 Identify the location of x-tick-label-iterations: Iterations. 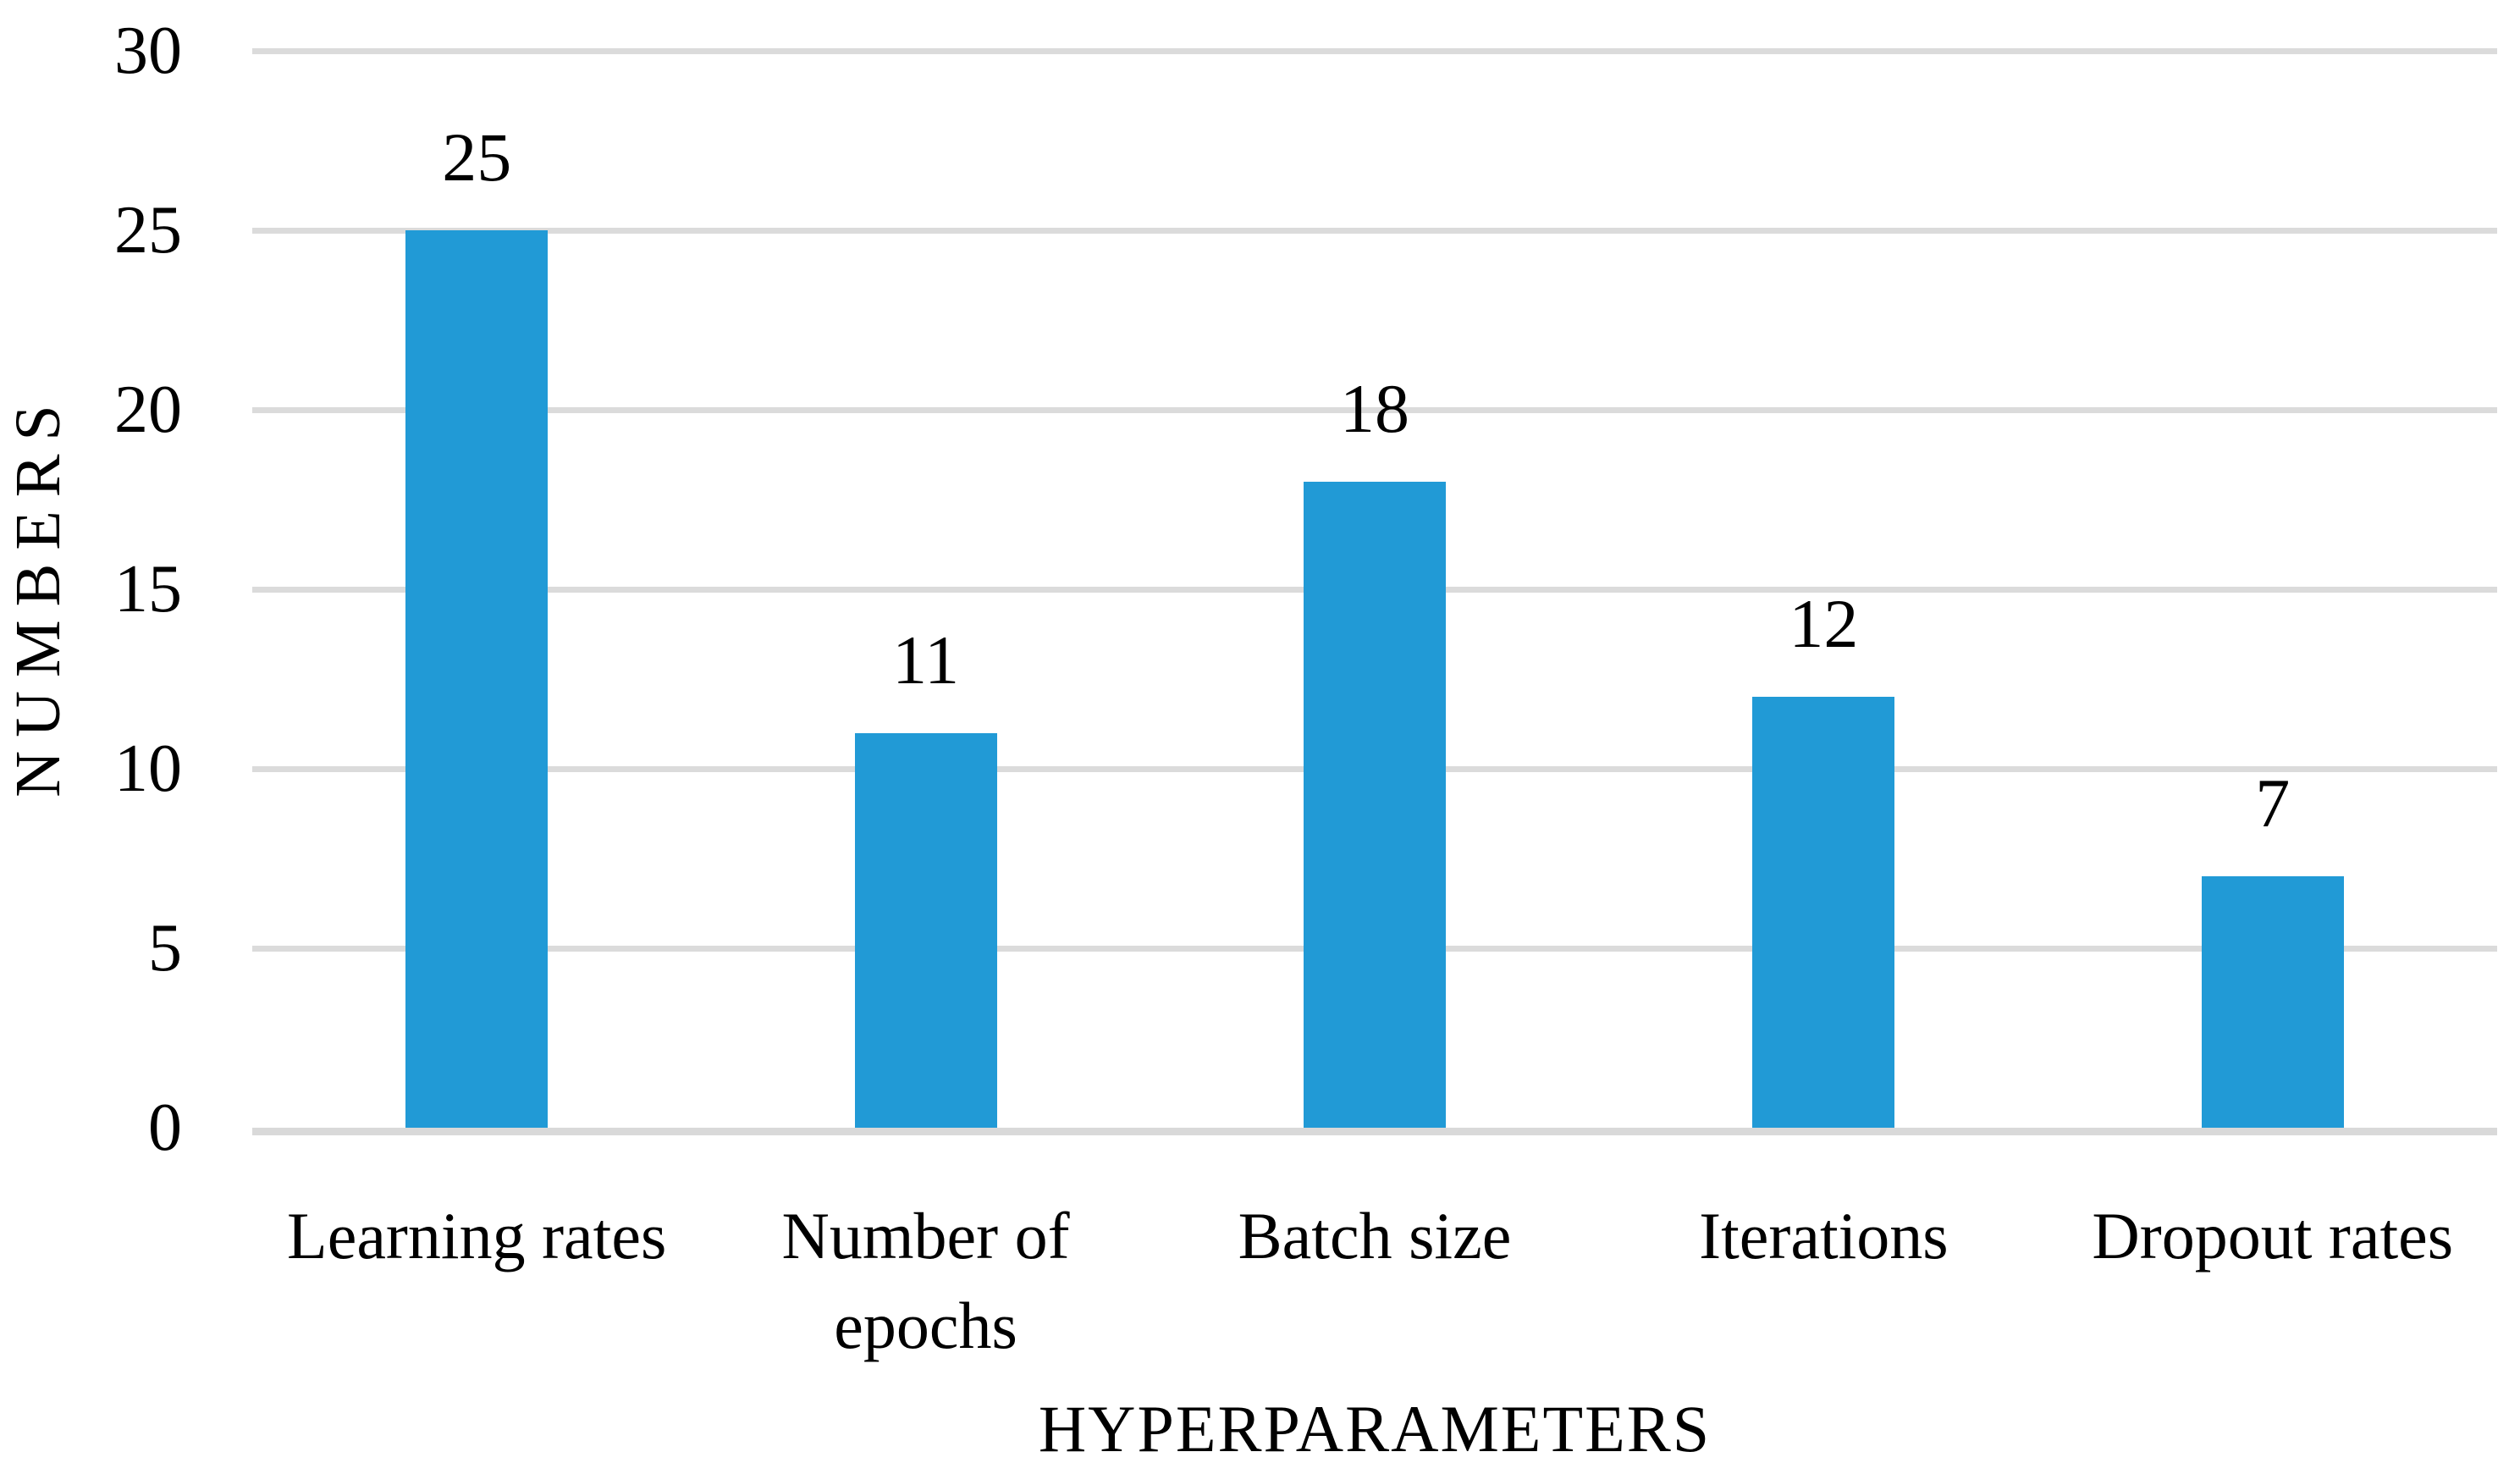
(1824, 1235).